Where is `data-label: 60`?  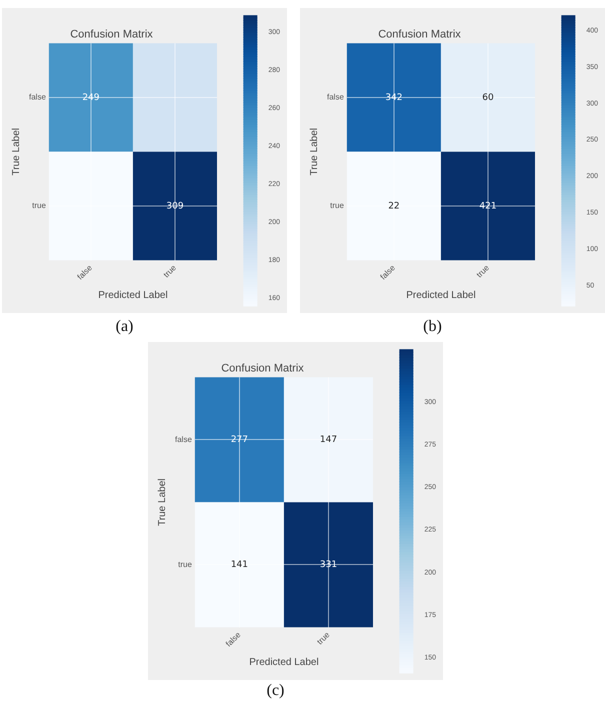
data-label: 60 is located at coordinates (488, 97).